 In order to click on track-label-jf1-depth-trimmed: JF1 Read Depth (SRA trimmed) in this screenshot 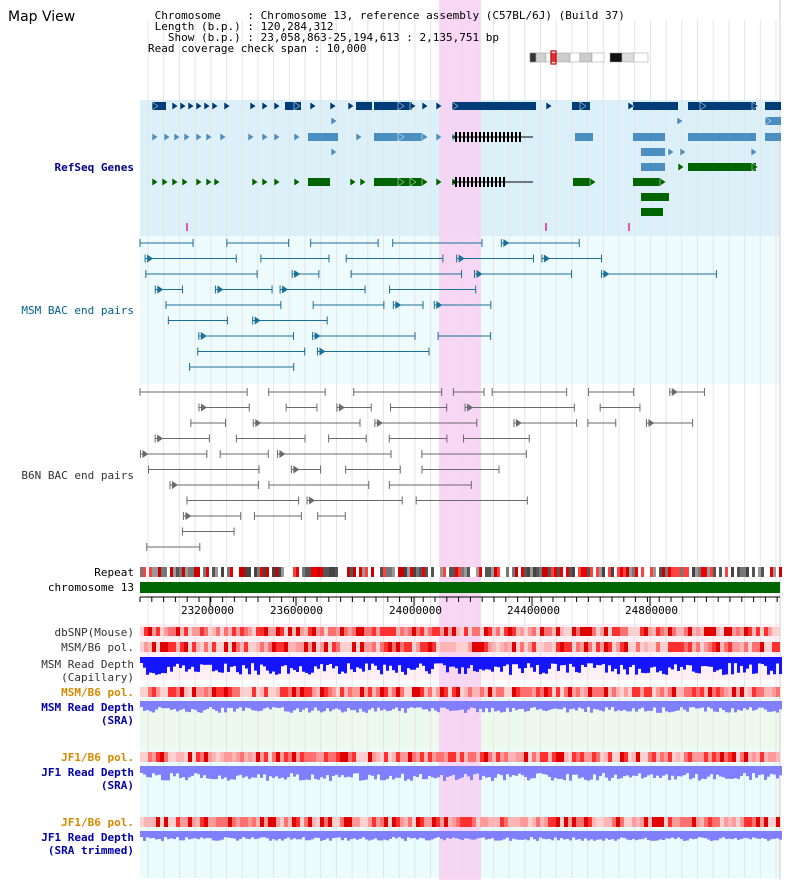, I will do `click(87, 844)`.